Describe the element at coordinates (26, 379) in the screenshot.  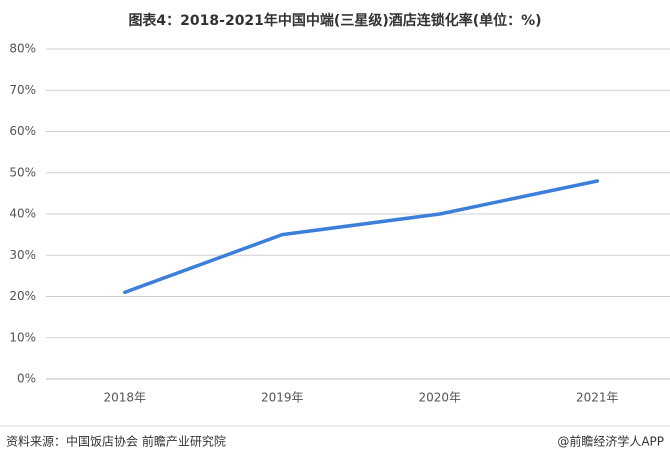
I see `y-tick-label: 0%` at that location.